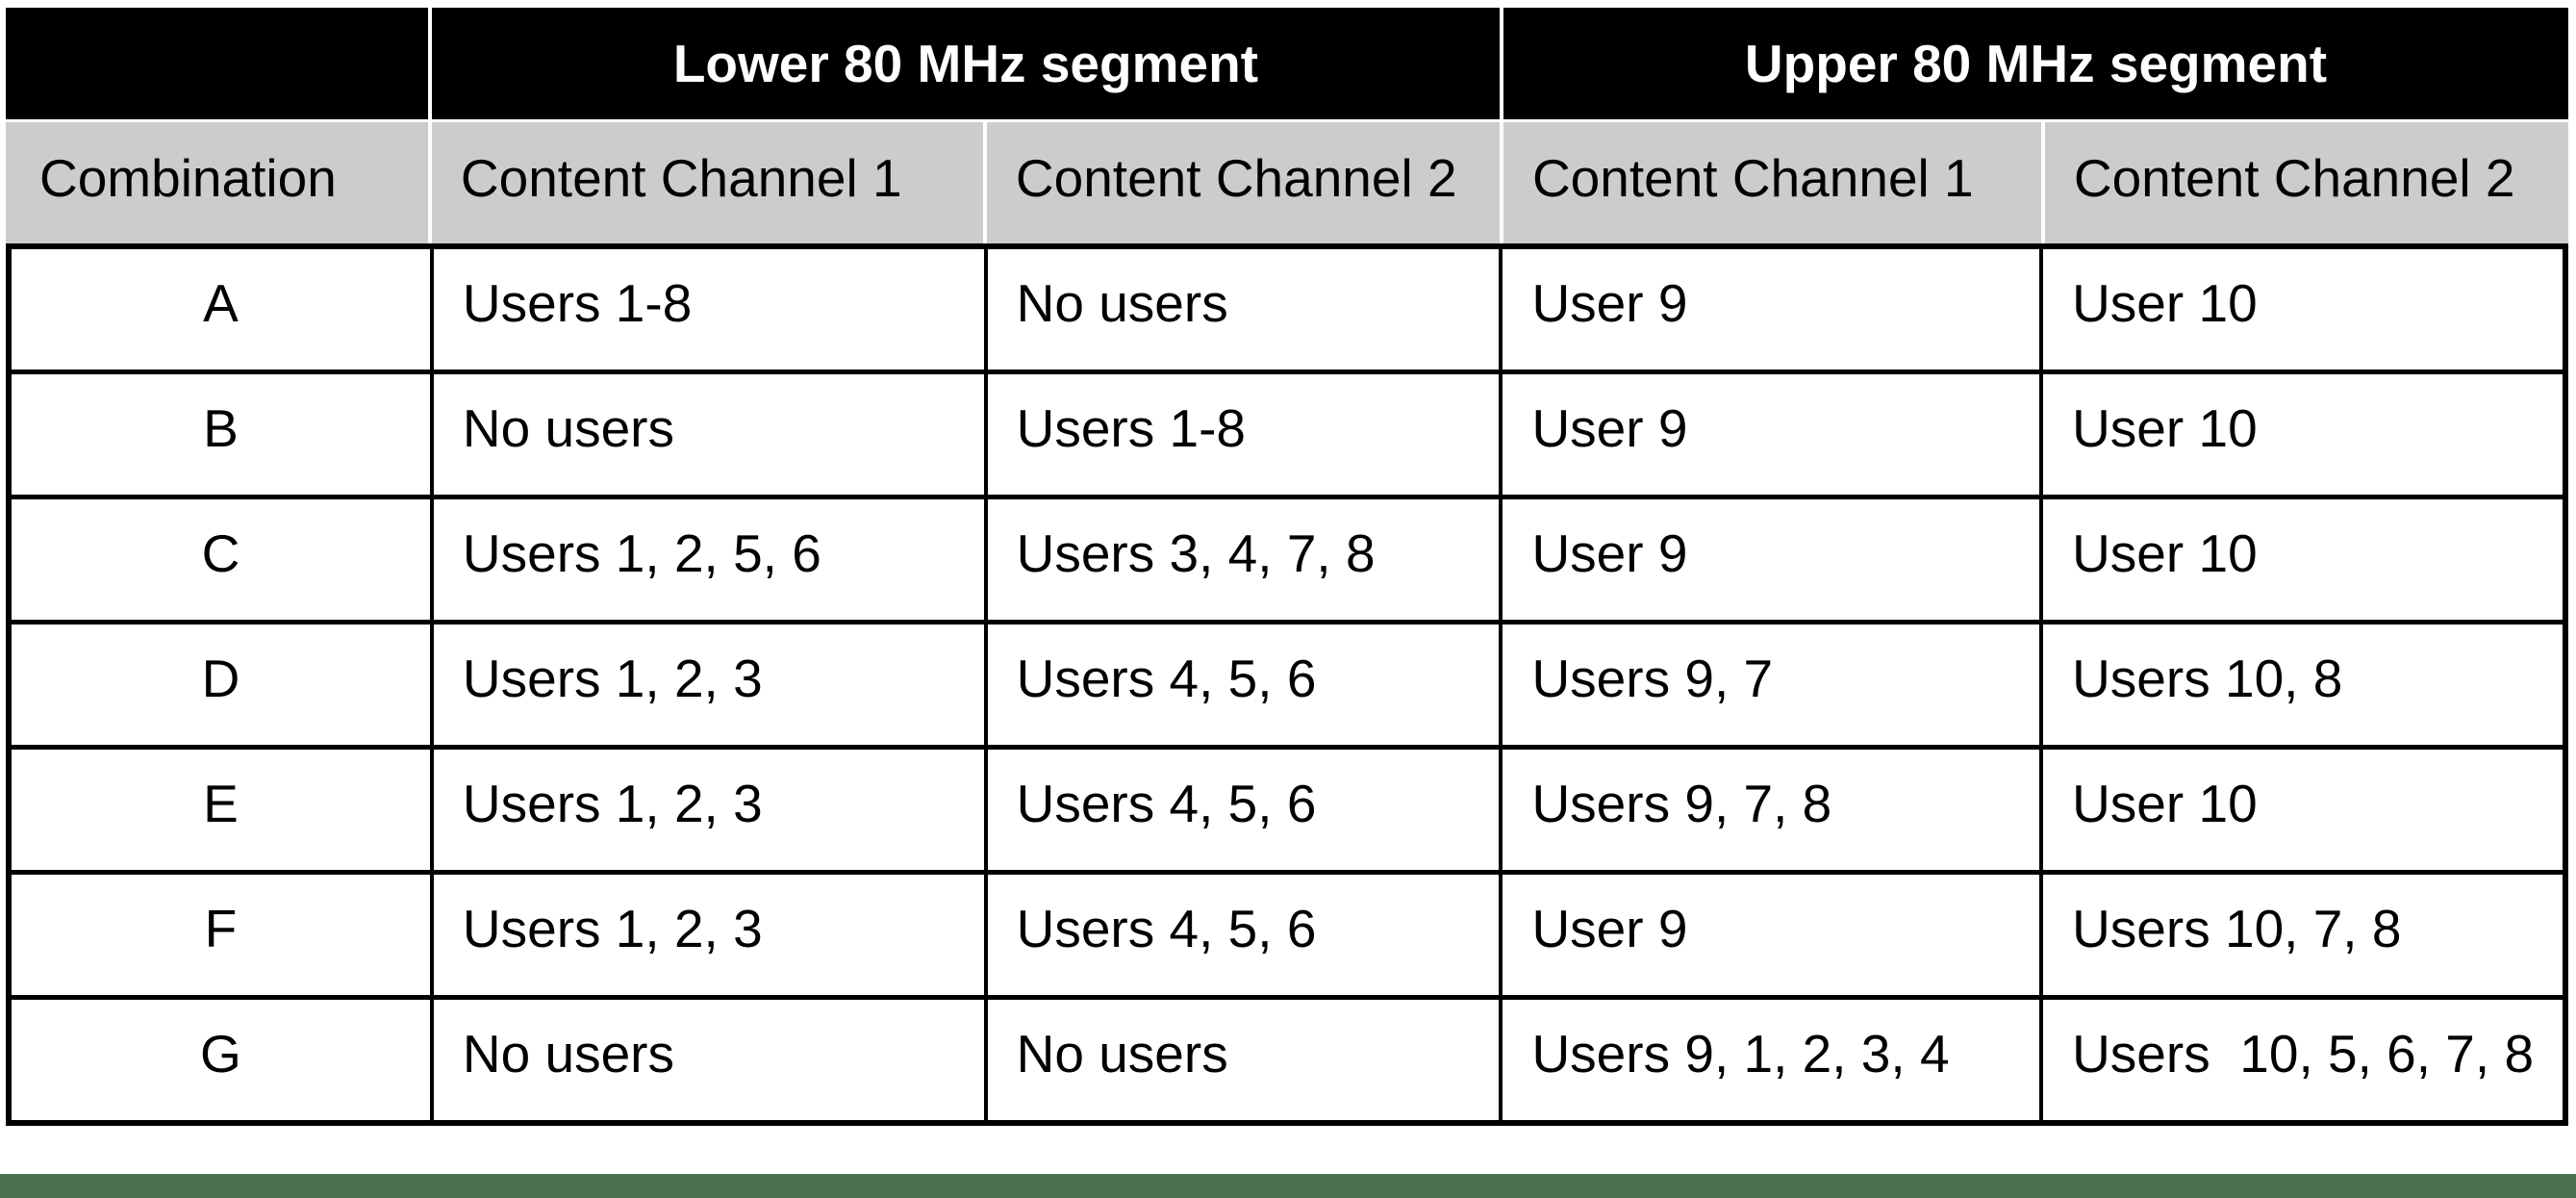 The width and height of the screenshot is (2576, 1198). I want to click on segment-header-lower: Lower 80 MHz segment, so click(966, 65).